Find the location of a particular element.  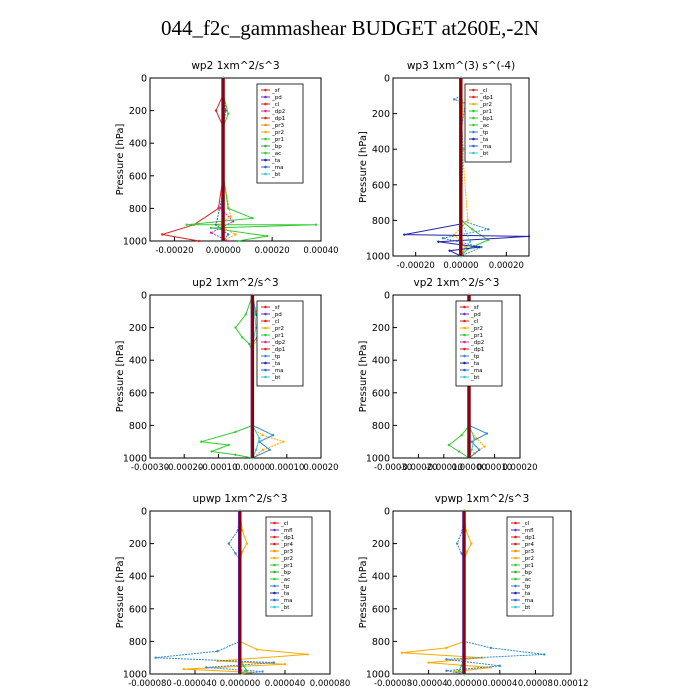

chart-title: up2 1xm^2/s^3 is located at coordinates (235, 283).